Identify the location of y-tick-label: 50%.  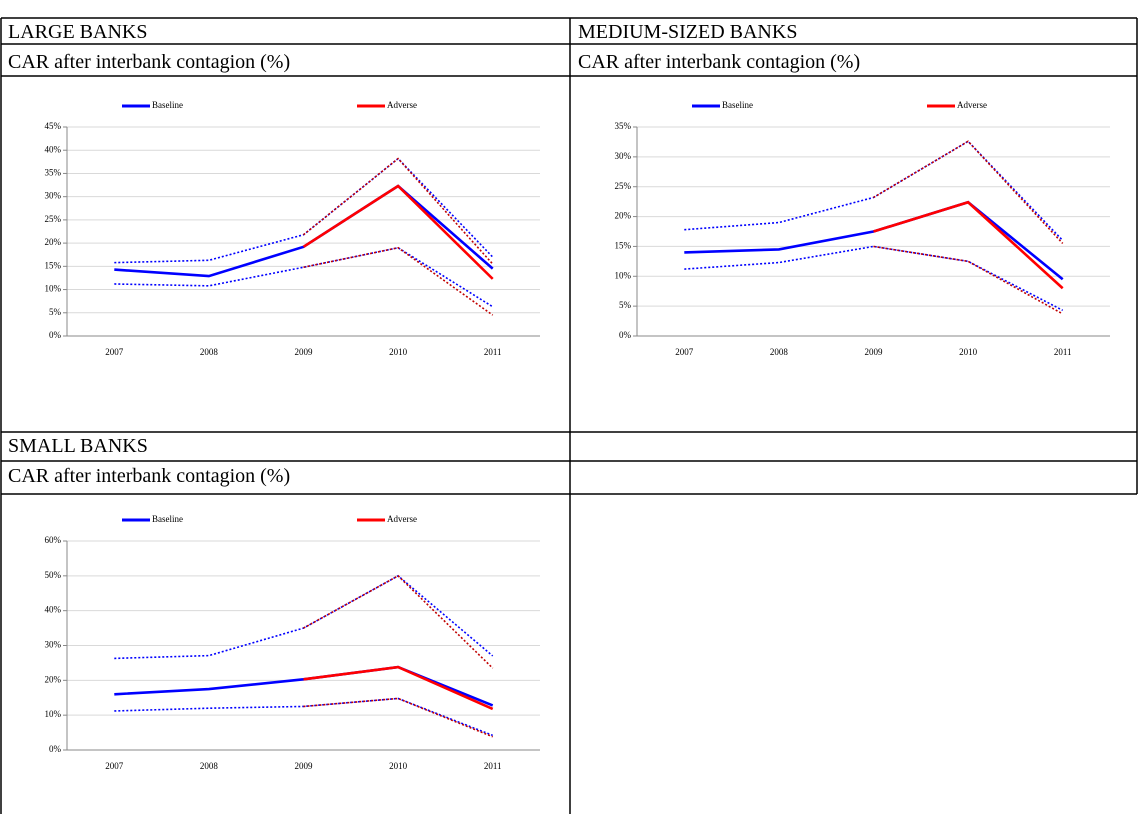
(53, 575).